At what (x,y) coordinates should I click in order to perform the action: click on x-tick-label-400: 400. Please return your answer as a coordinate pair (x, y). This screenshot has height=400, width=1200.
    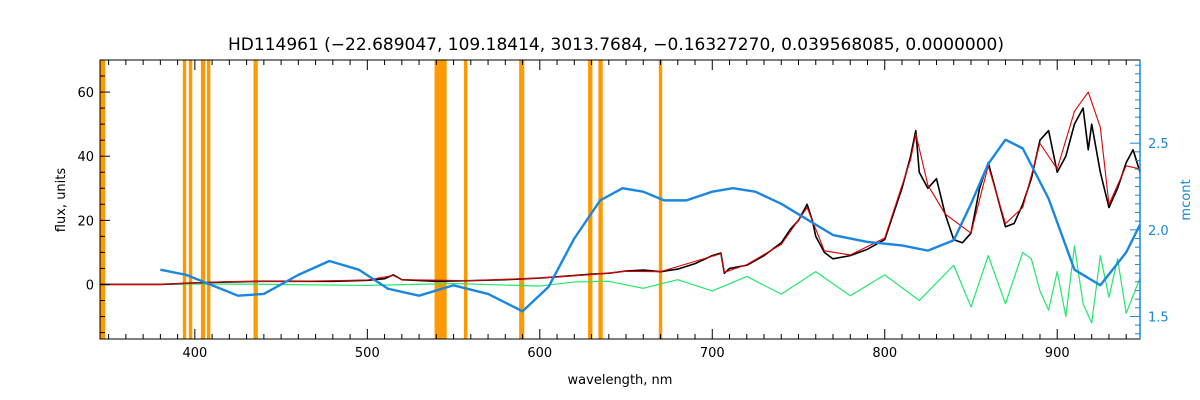
    Looking at the image, I should click on (194, 353).